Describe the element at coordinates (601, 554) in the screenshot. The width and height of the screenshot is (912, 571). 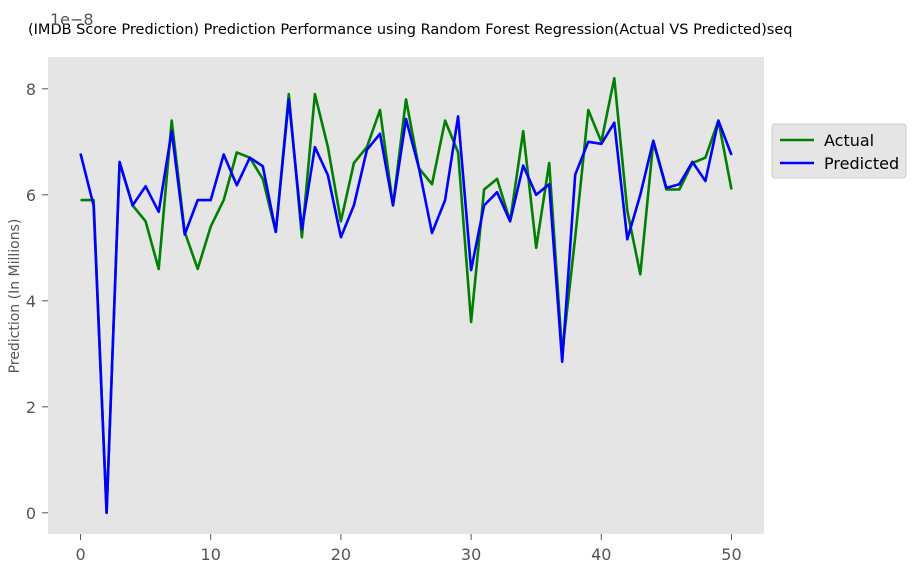
I see `x-tick-label: 40` at that location.